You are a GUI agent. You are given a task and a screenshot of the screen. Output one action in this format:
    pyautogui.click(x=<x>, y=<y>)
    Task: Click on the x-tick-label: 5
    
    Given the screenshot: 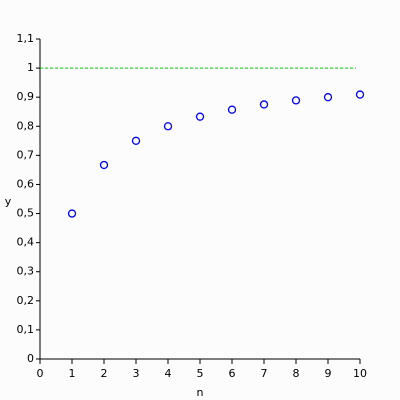 What is the action you would take?
    pyautogui.click(x=200, y=373)
    